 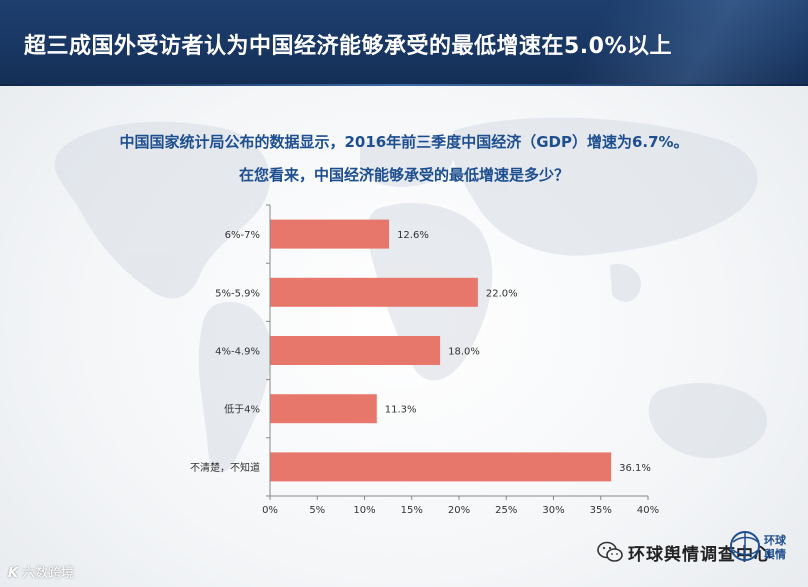 I want to click on x-tick-label-4: 20%, so click(x=459, y=510).